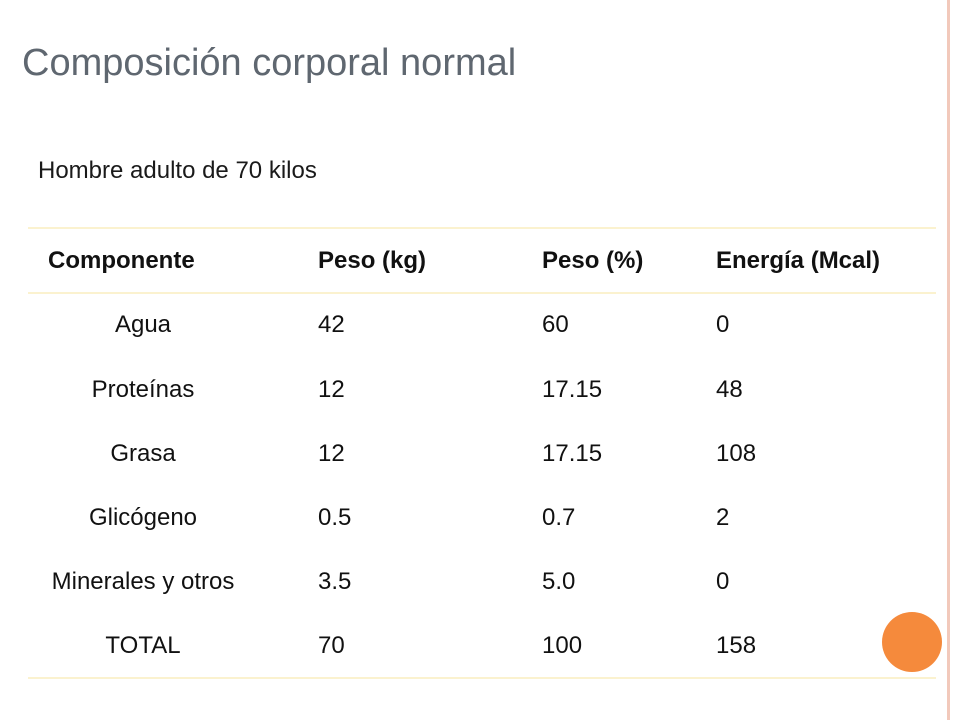 This screenshot has height=720, width=960. I want to click on table-row-total: TOTAL 70 100 158, so click(482, 646).